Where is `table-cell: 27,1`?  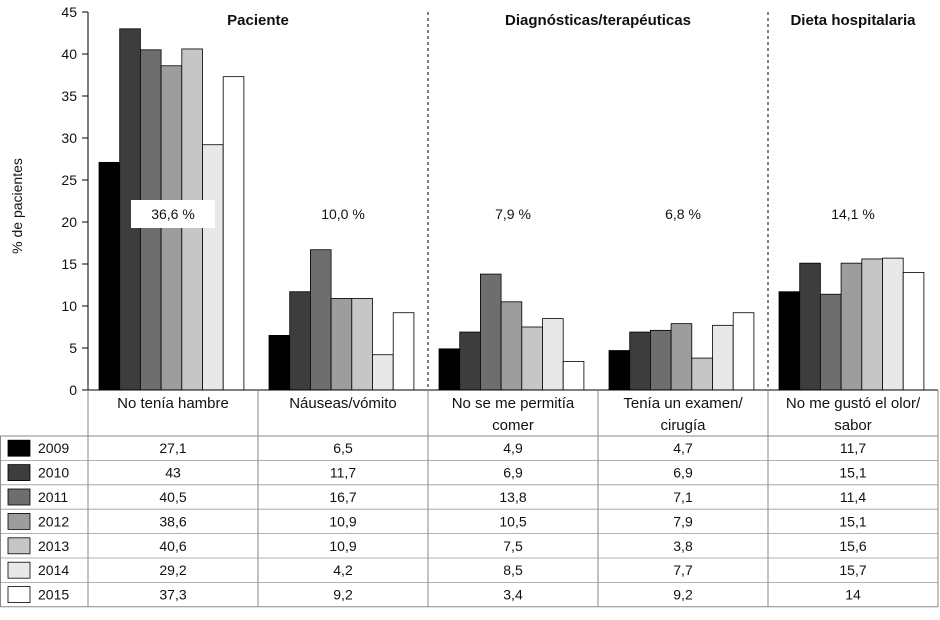 table-cell: 27,1 is located at coordinates (172, 448).